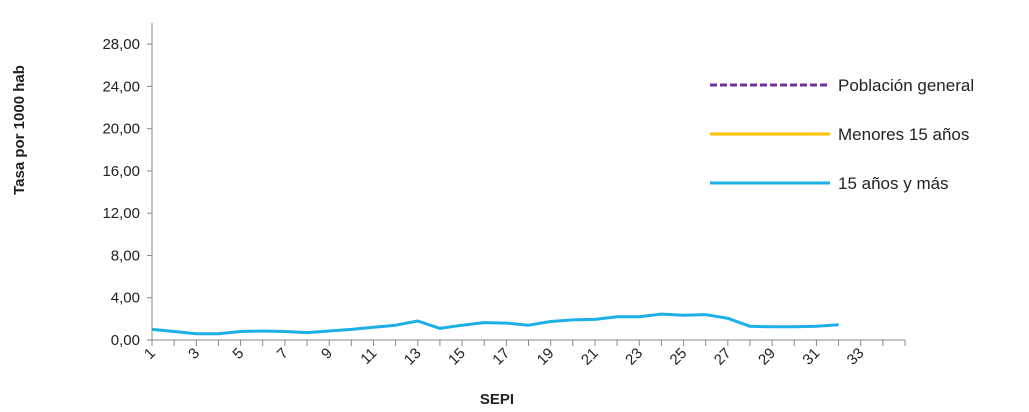 The height and width of the screenshot is (412, 1029). I want to click on y-tick-label: 16,00, so click(121, 171).